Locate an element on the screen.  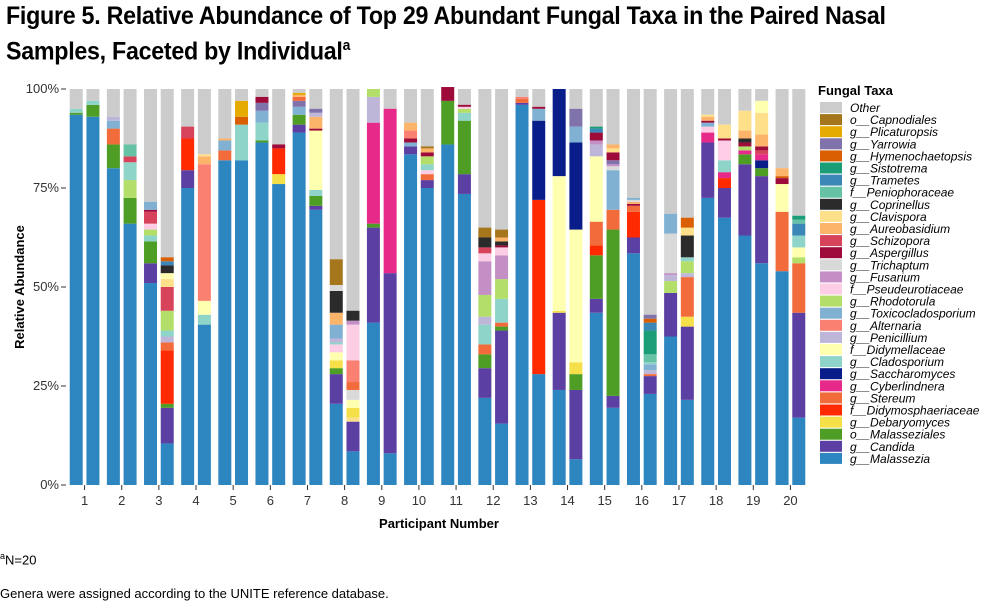
legend-item: g__Stereum is located at coordinates (867, 398).